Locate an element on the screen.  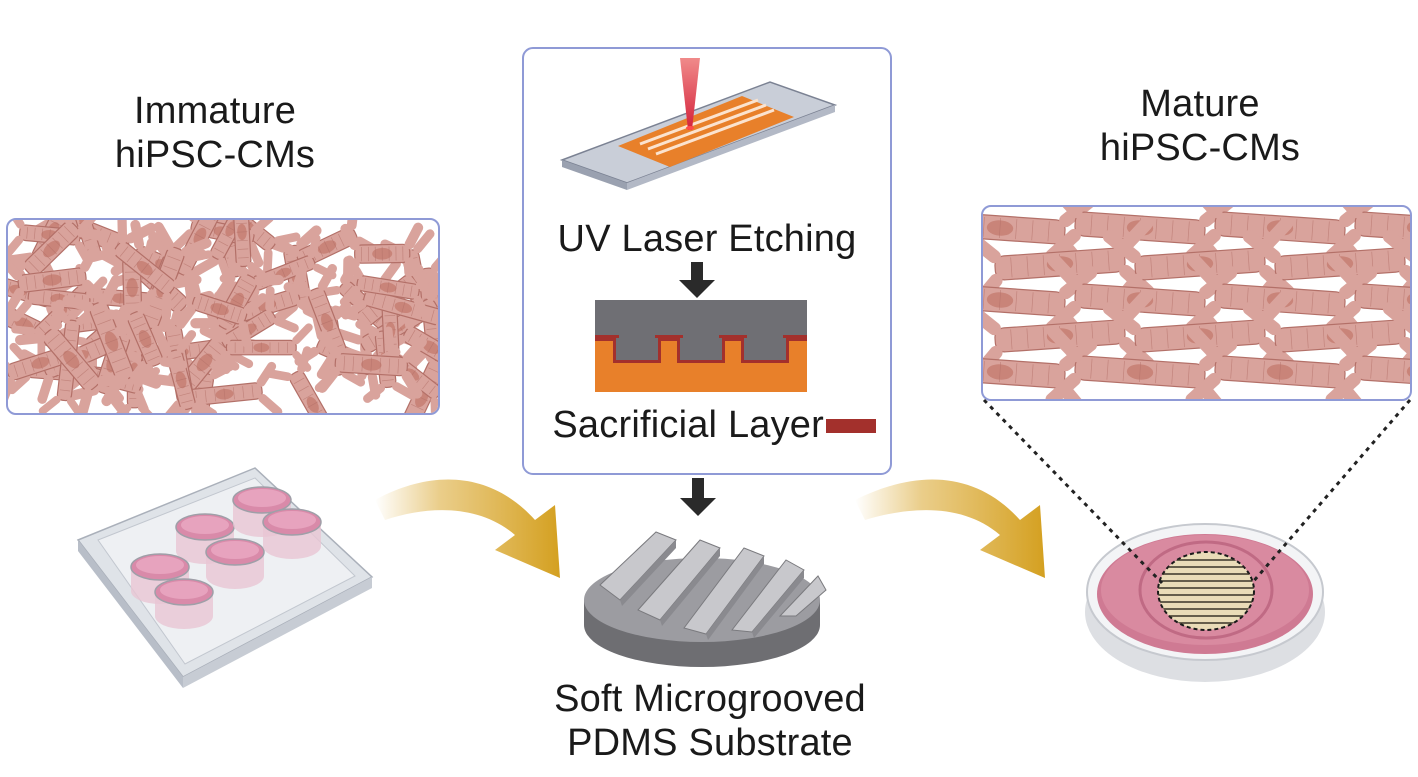
mature-cell is located at coordinates (1367, 362).